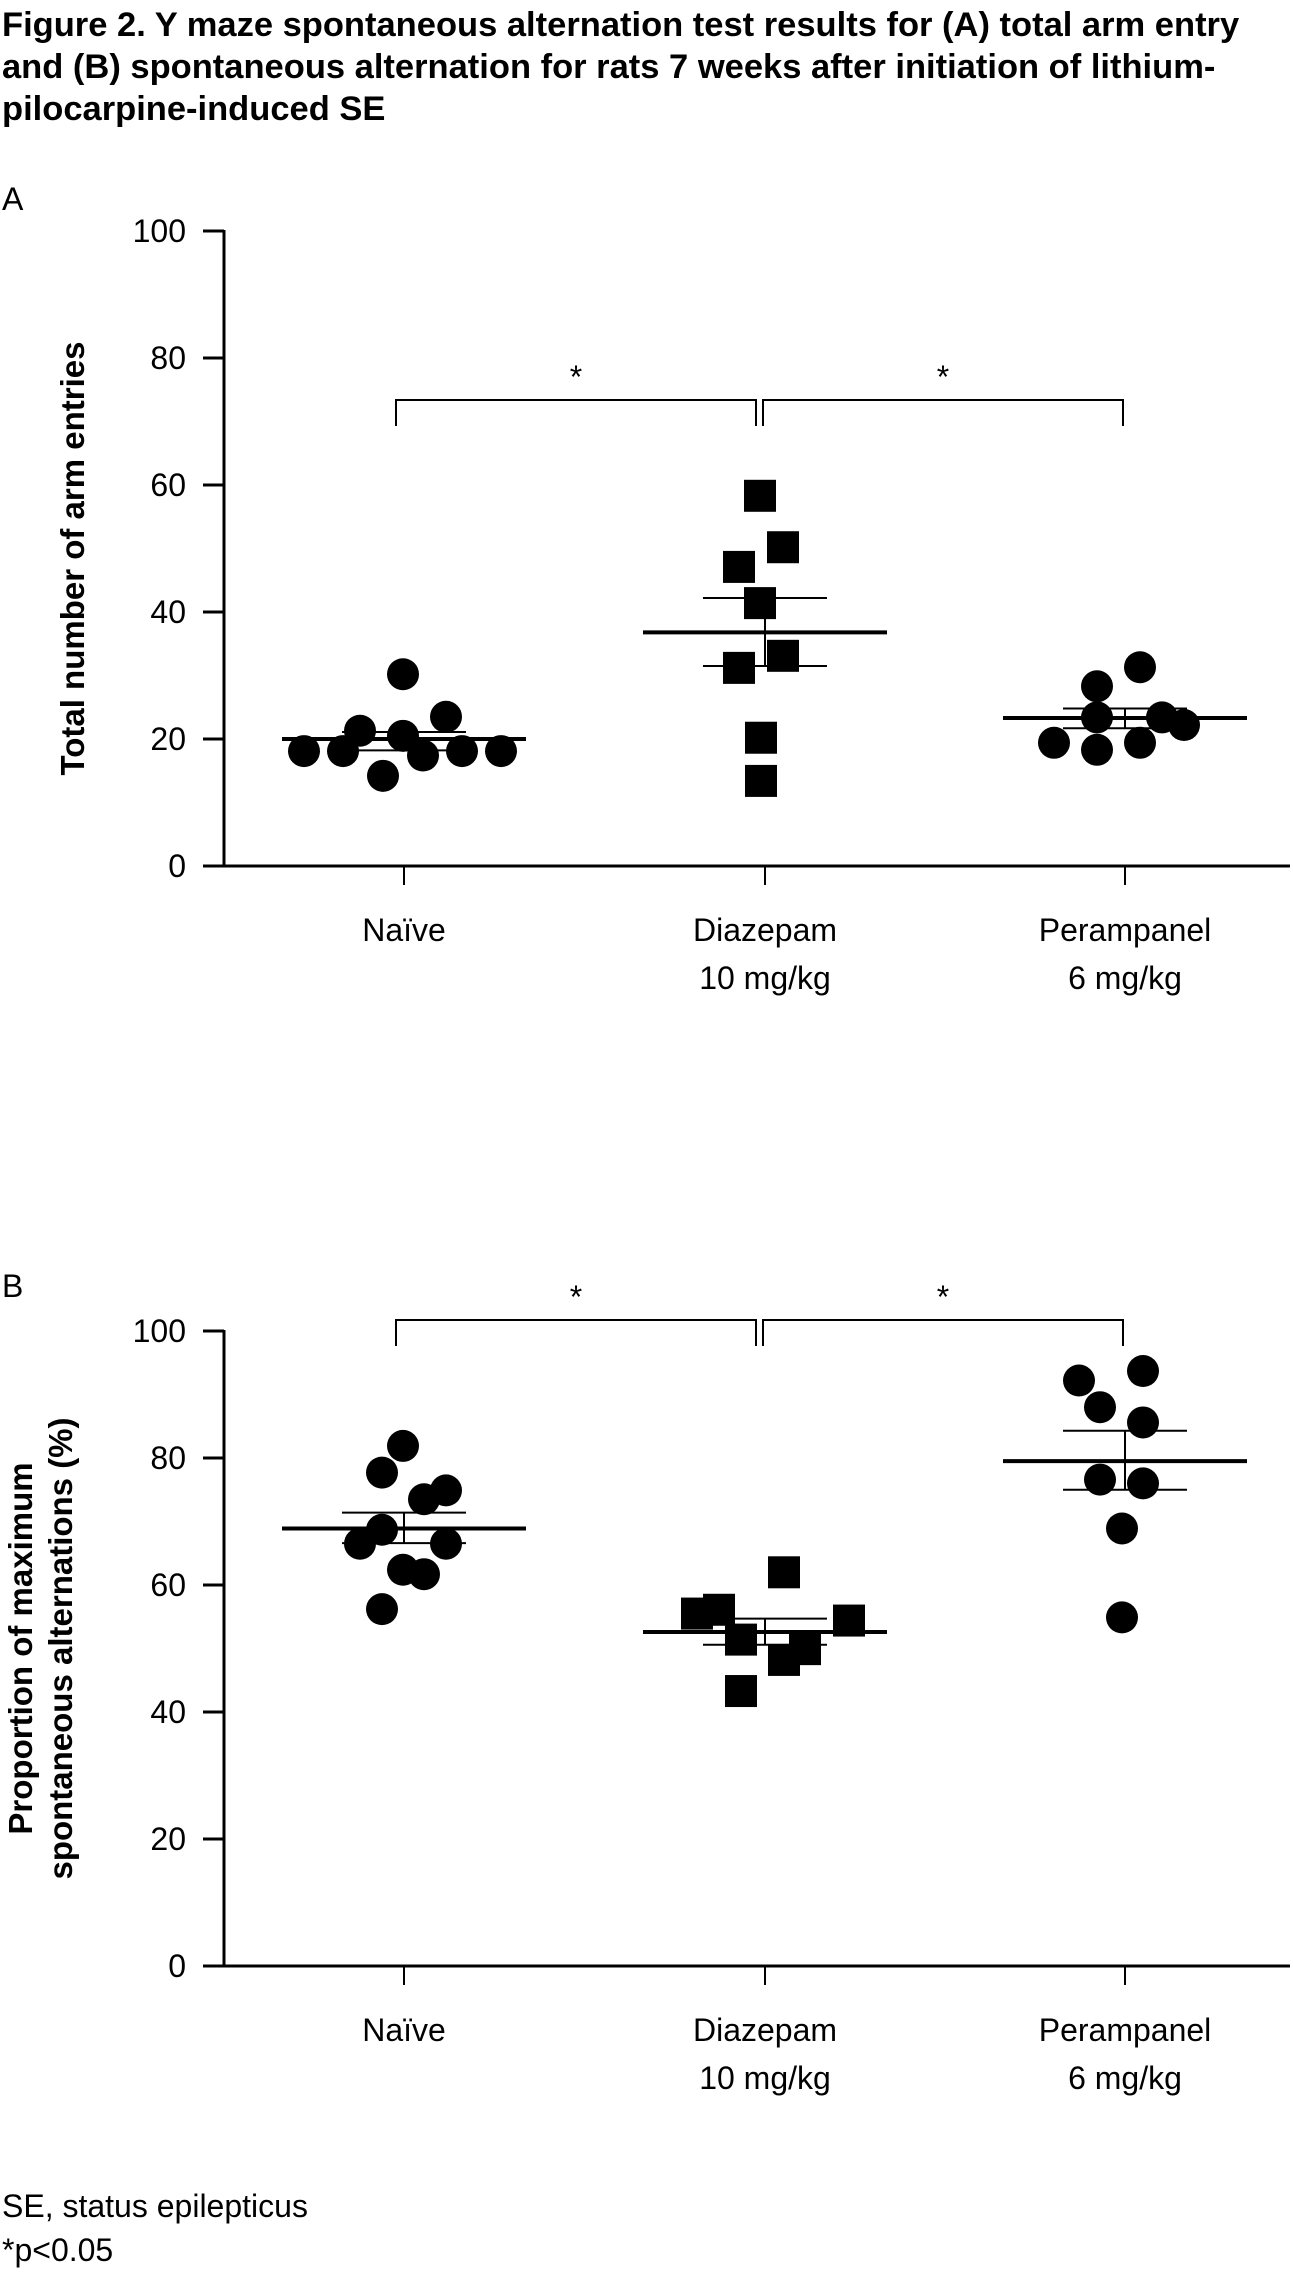  I want to click on footnote-abbreviation: SE, status epilepticus, so click(155, 2206).